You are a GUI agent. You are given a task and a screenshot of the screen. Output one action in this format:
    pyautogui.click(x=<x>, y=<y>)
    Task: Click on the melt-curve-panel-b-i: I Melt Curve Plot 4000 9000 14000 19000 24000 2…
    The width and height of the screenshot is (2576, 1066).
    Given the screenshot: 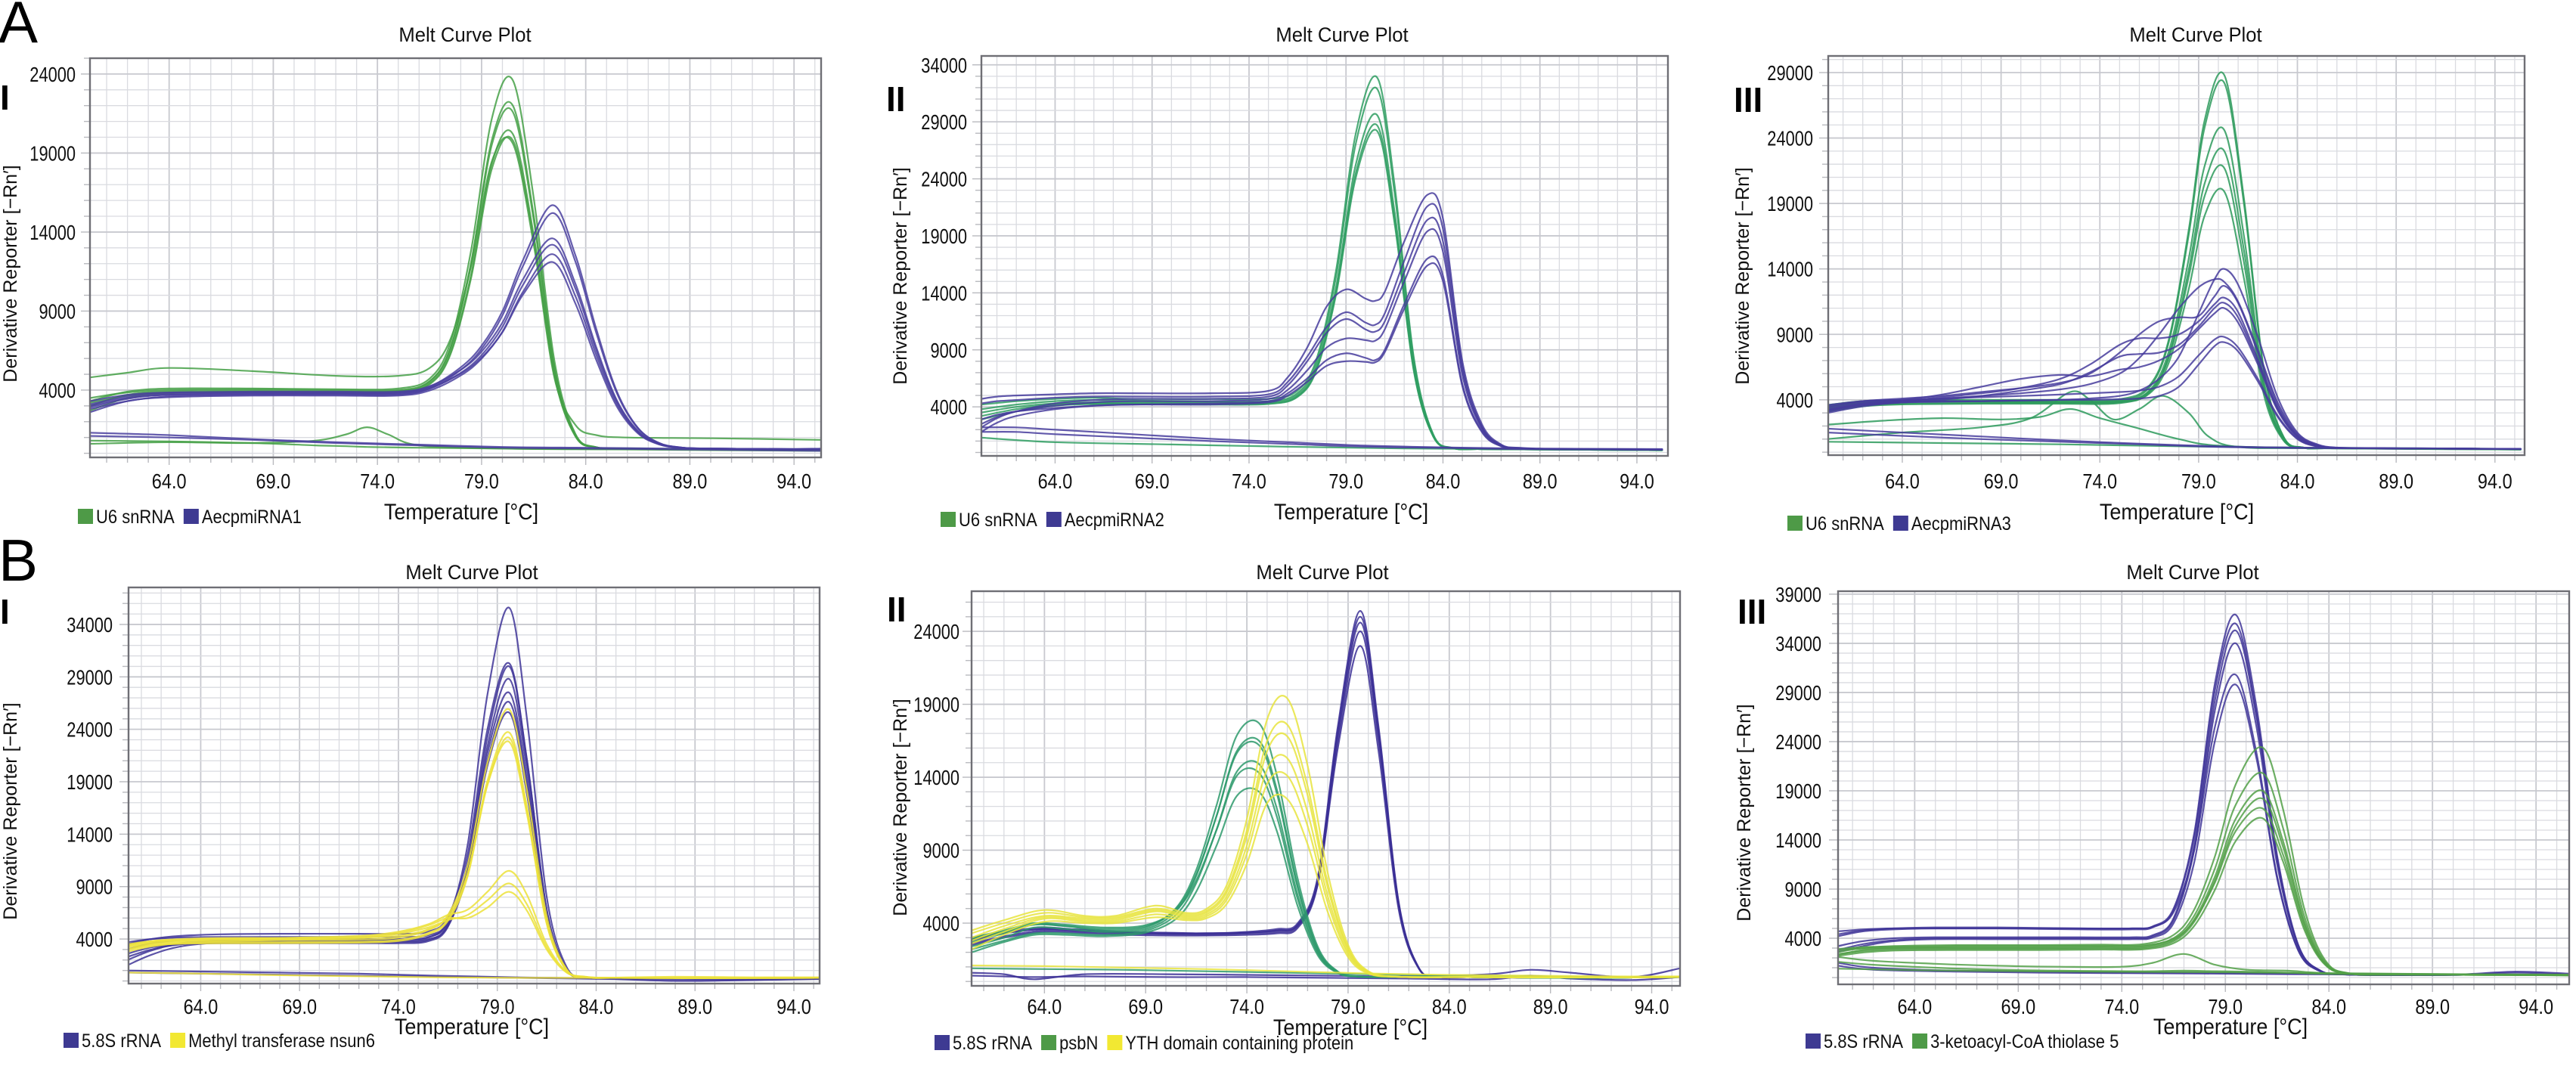 What is the action you would take?
    pyautogui.click(x=410, y=805)
    